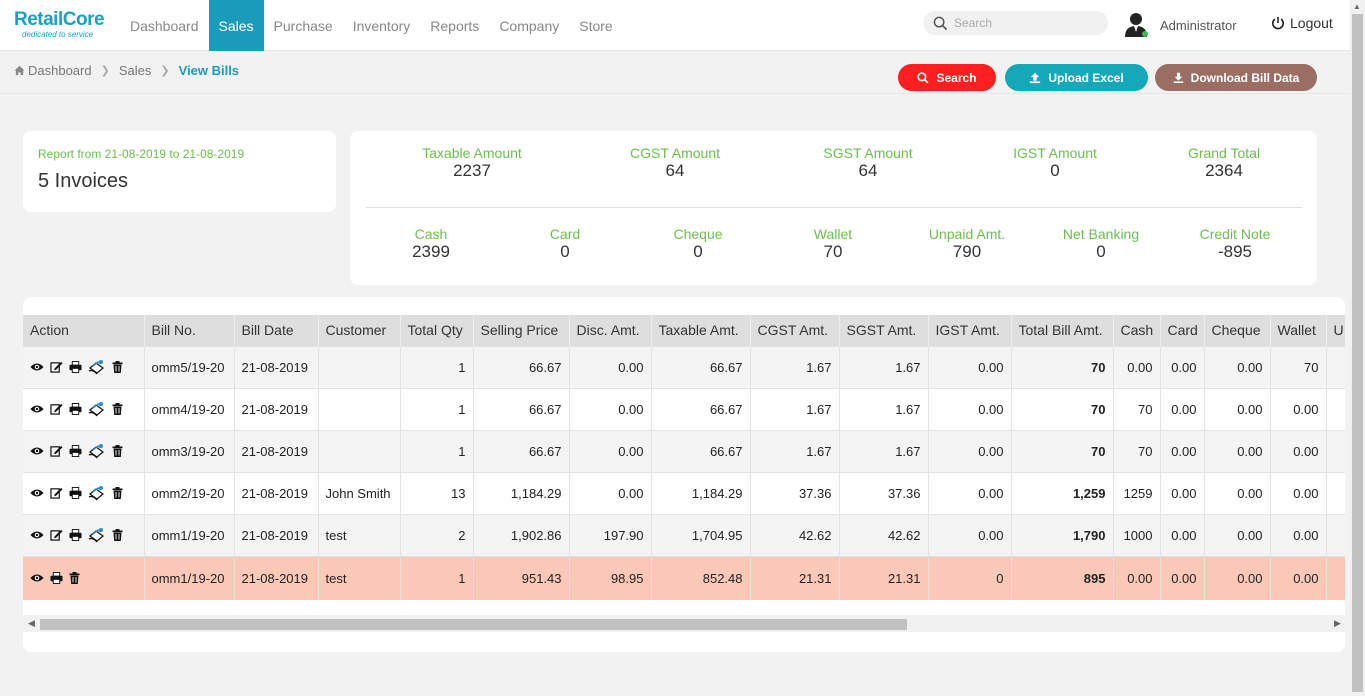  I want to click on horizontal-scrollbar: ◀ ▶, so click(684, 623).